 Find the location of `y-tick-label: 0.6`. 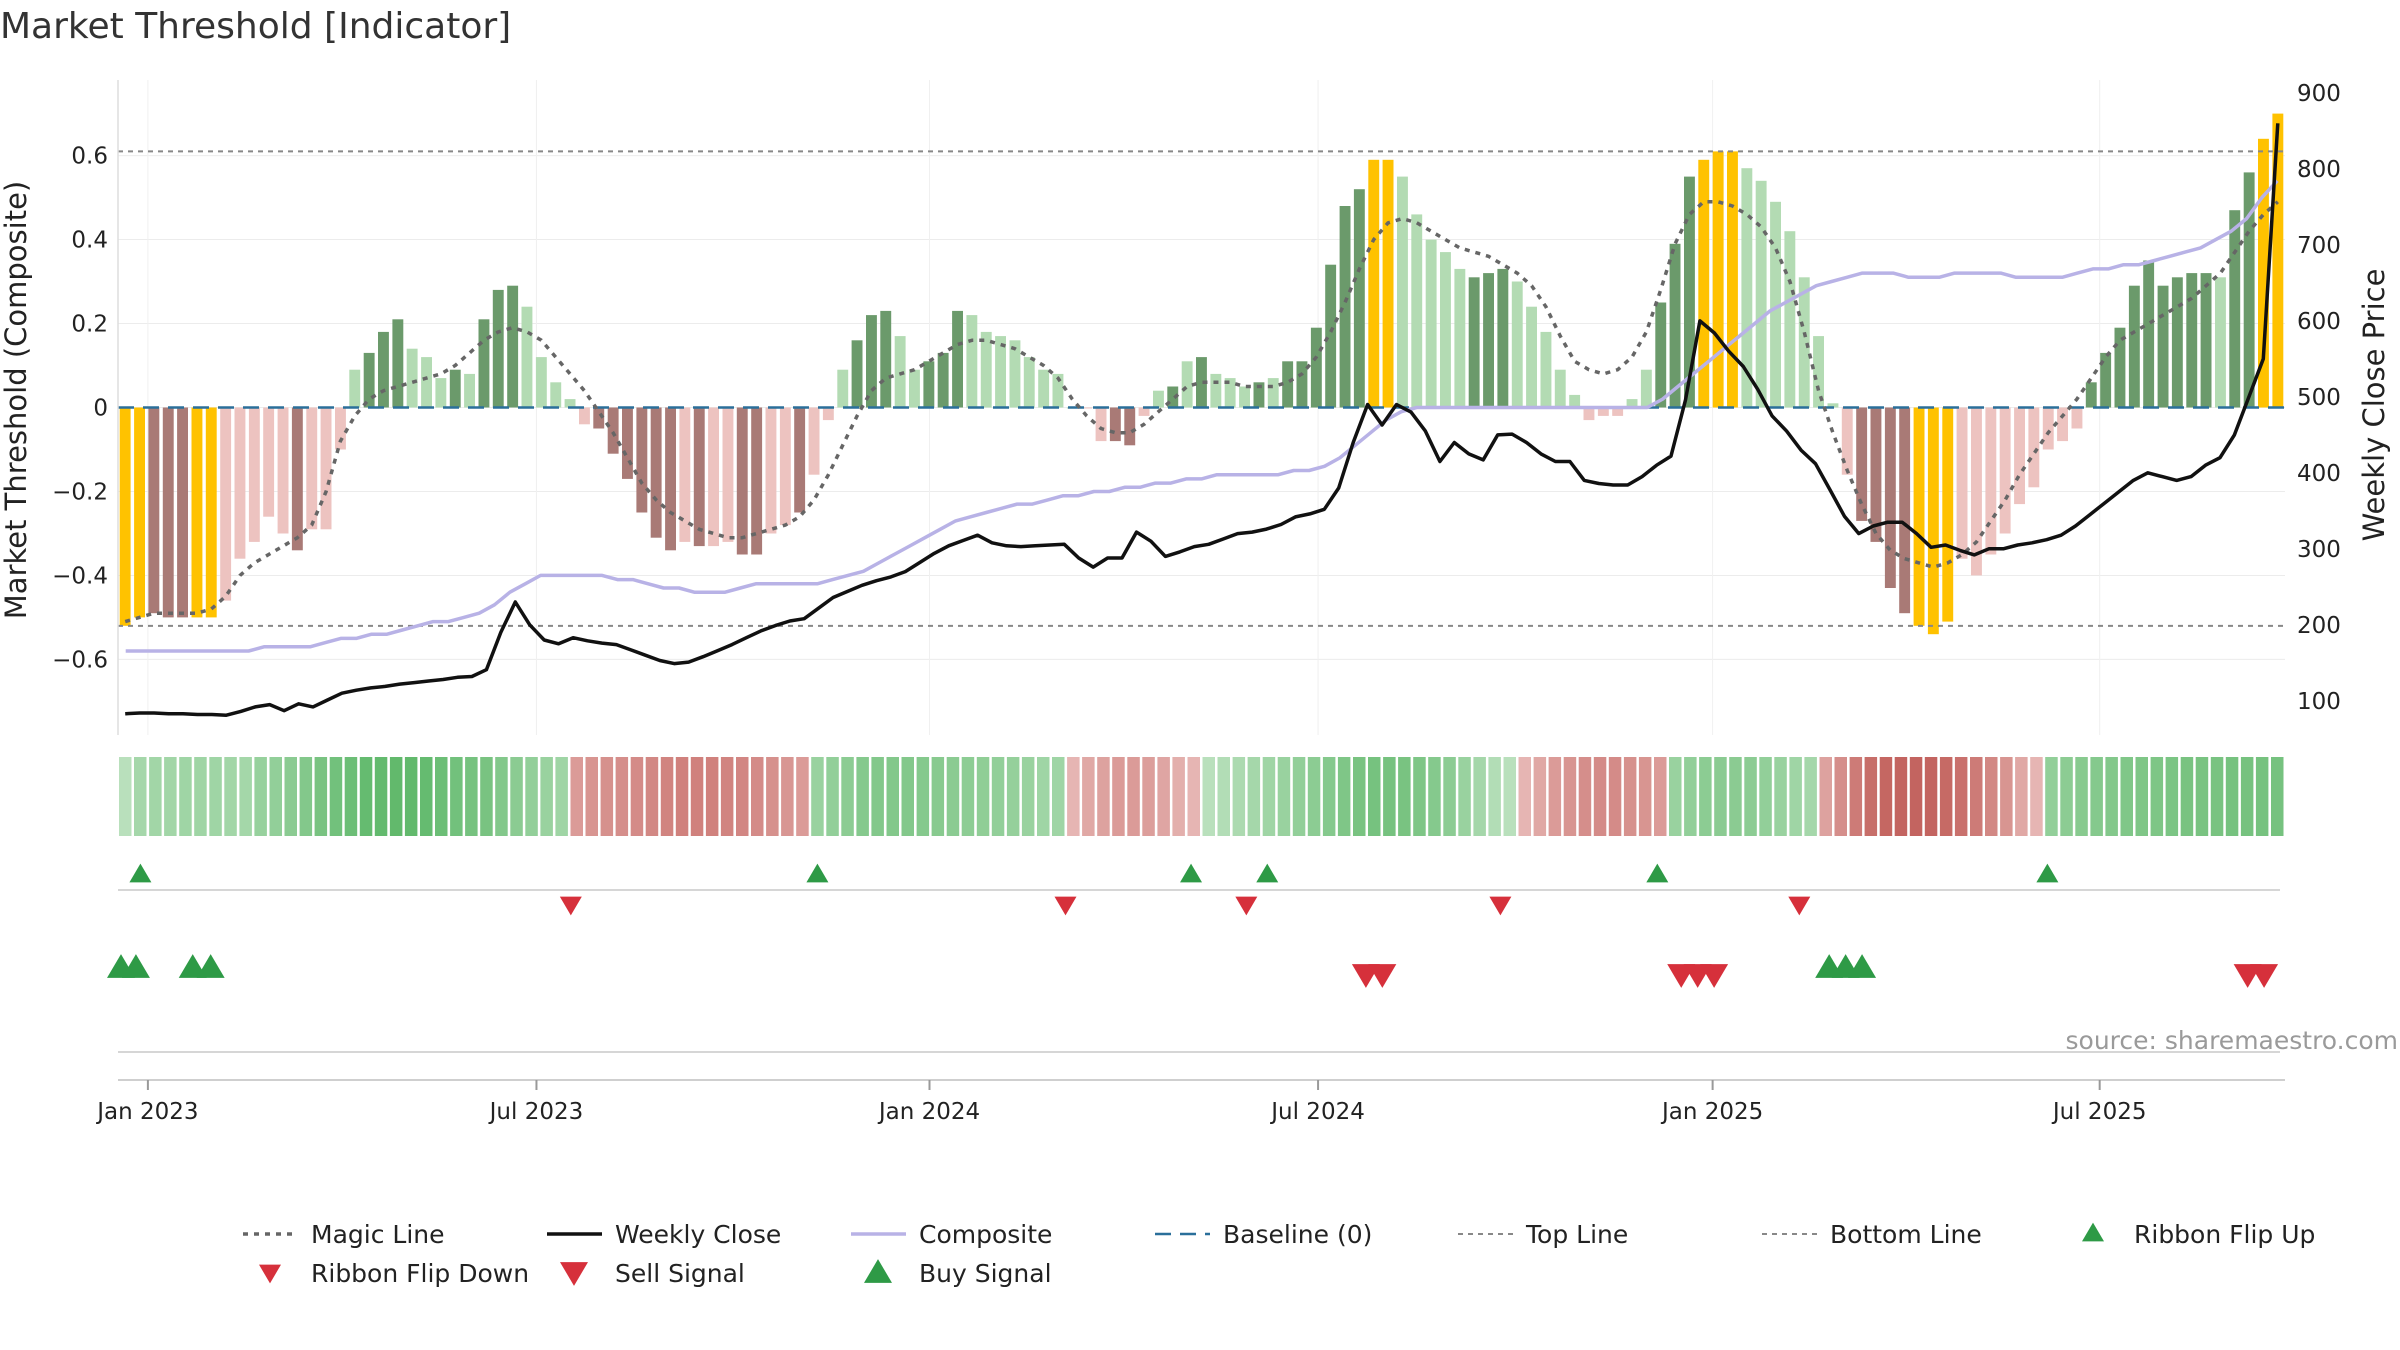

y-tick-label: 0.6 is located at coordinates (89, 157).